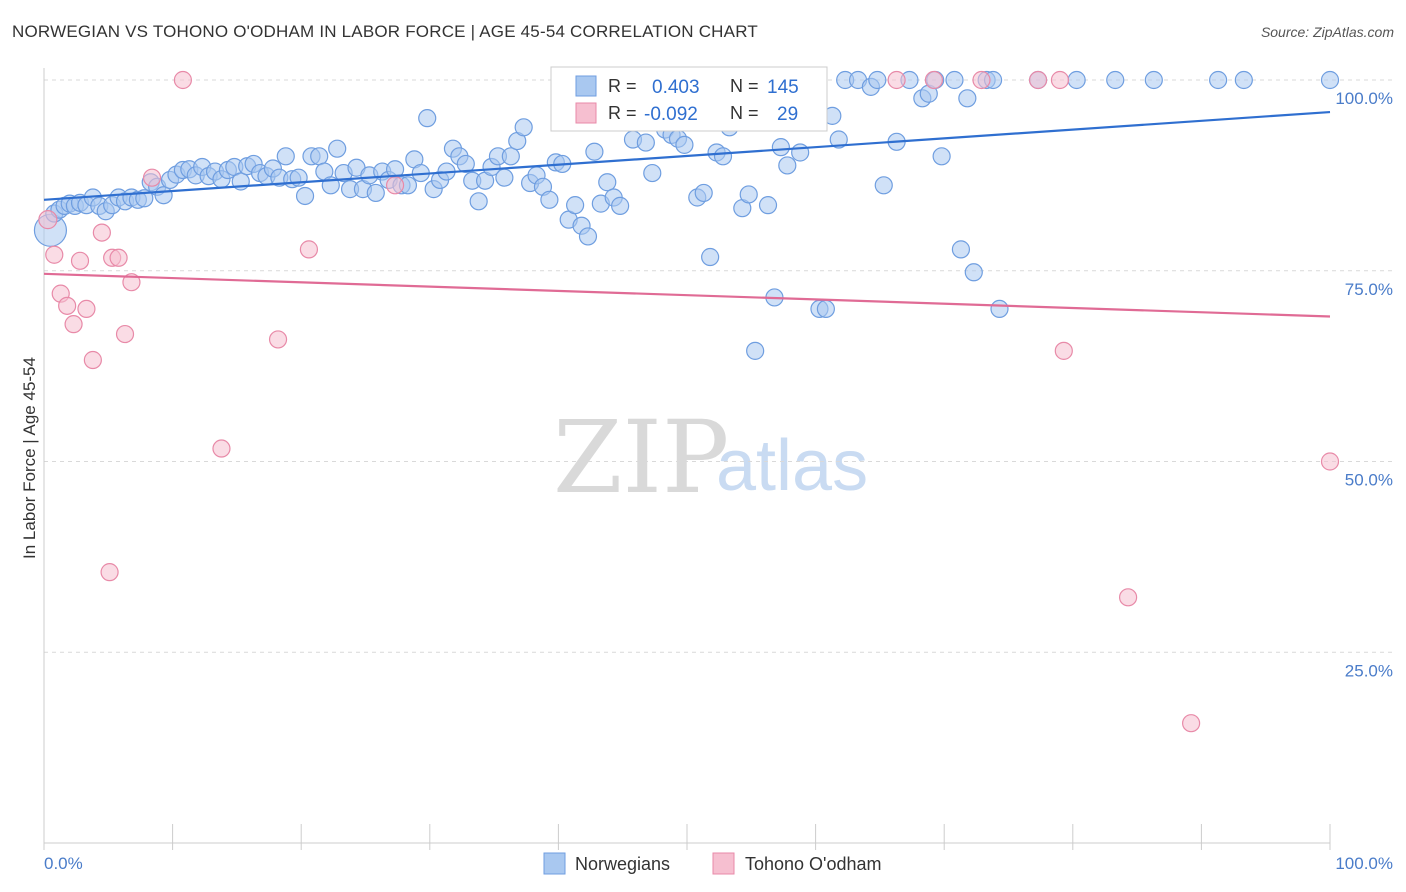 Image resolution: width=1406 pixels, height=892 pixels. Describe the element at coordinates (29, 458) in the screenshot. I see `y-axis-label: In Labor Force | Age 45-54` at that location.